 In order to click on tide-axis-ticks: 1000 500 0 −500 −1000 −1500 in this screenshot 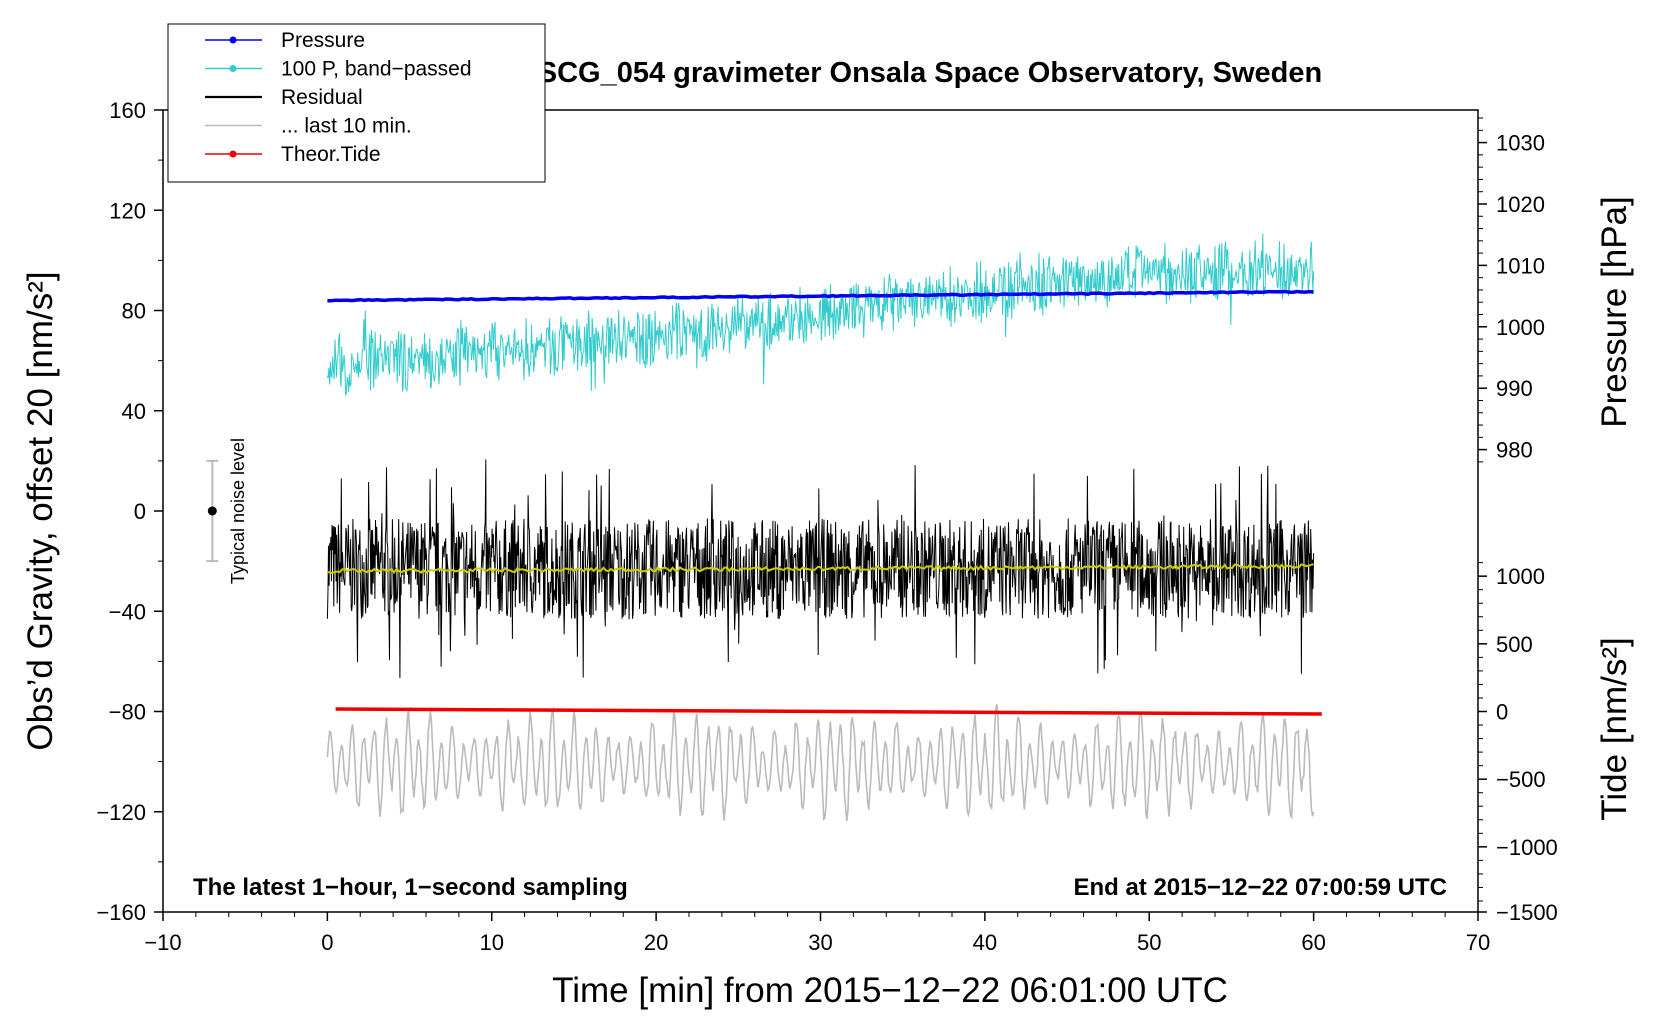, I will do `click(1518, 743)`.